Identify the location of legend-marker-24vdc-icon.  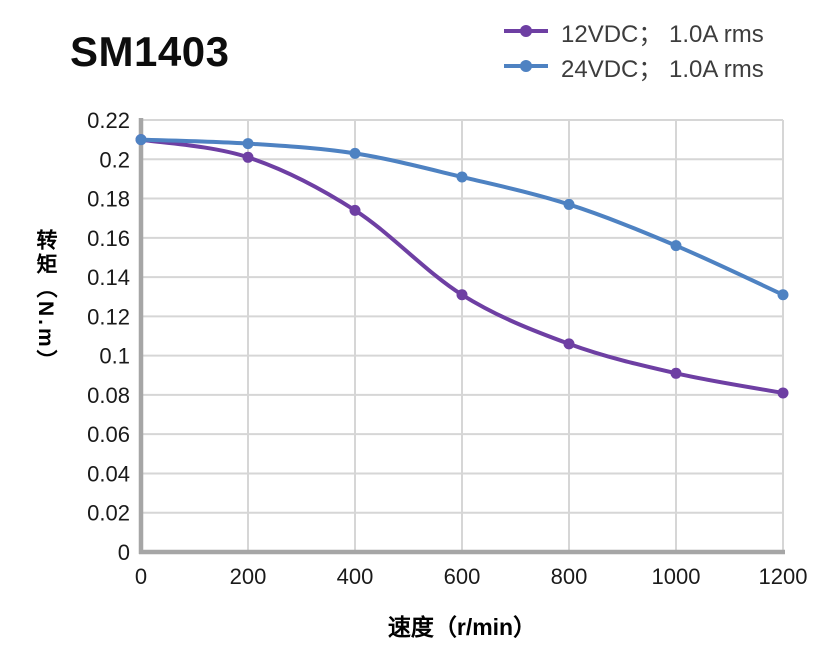
(526, 66).